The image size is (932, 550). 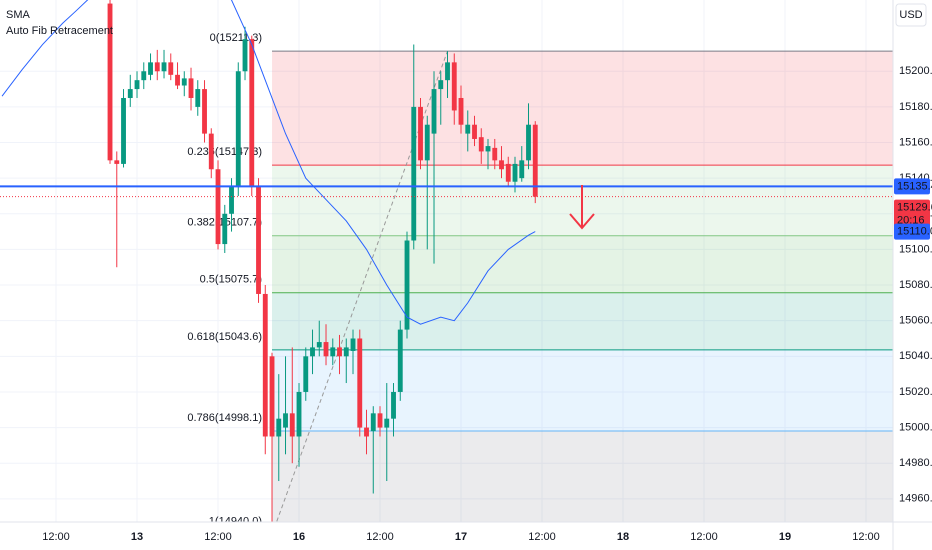 I want to click on countdown: 20:16, so click(x=911, y=221).